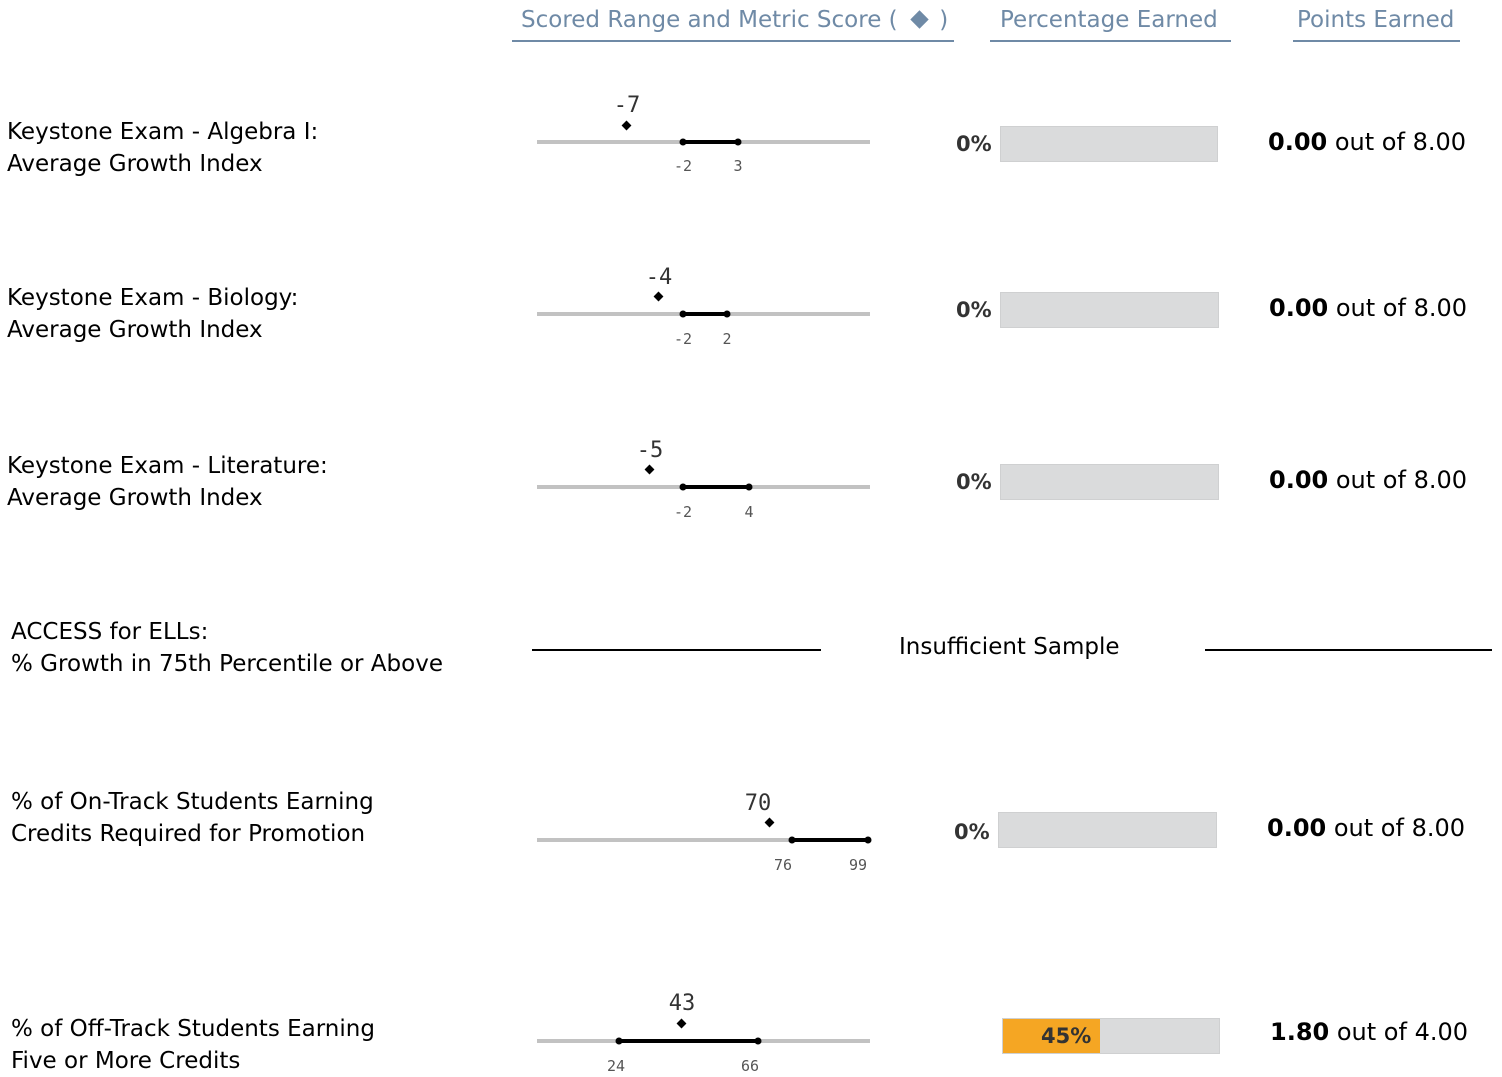 The height and width of the screenshot is (1077, 1502). I want to click on metric-label-line1: Keystone Exam - Literature:, so click(167, 466).